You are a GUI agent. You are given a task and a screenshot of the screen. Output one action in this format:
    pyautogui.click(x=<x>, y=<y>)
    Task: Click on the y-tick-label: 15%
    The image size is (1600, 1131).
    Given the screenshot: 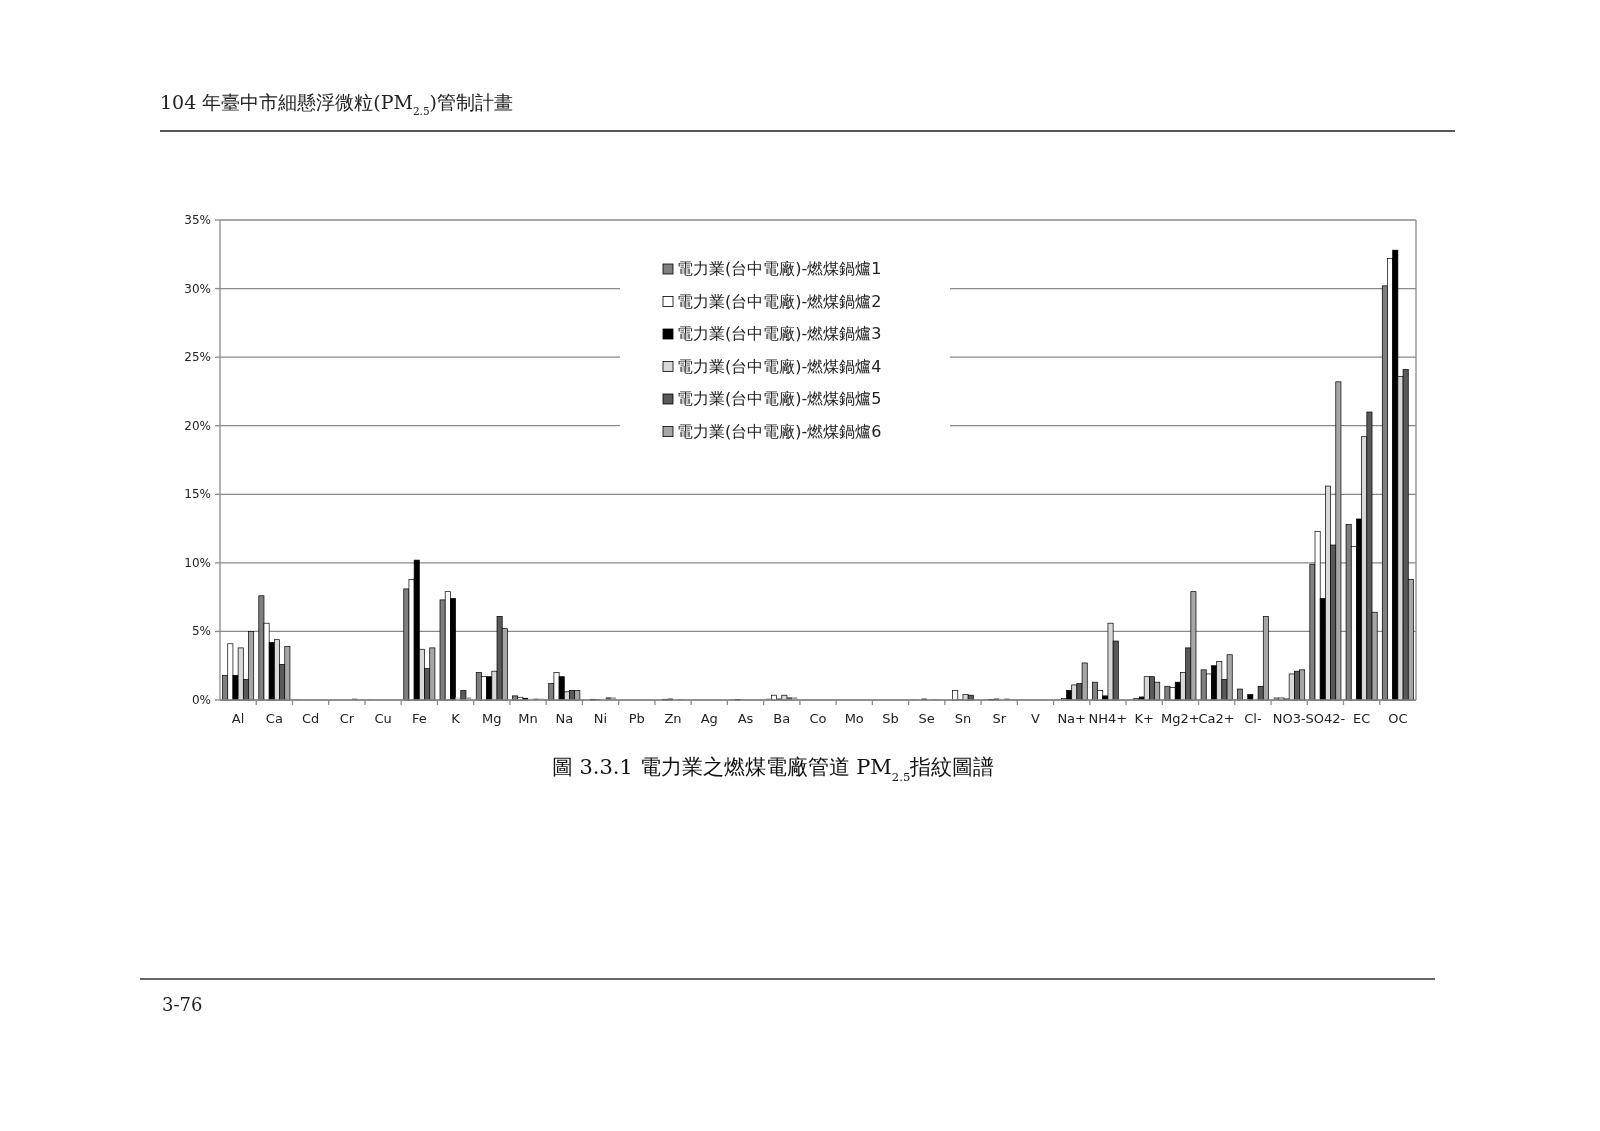 What is the action you would take?
    pyautogui.click(x=197, y=494)
    